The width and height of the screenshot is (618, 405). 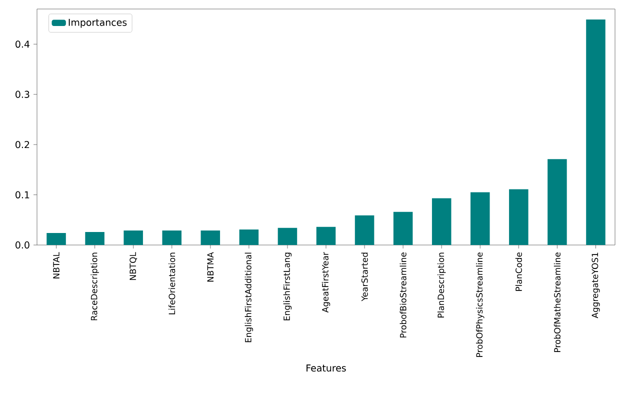 What do you see at coordinates (94, 286) in the screenshot?
I see `x-tick-label: RaceDescription` at bounding box center [94, 286].